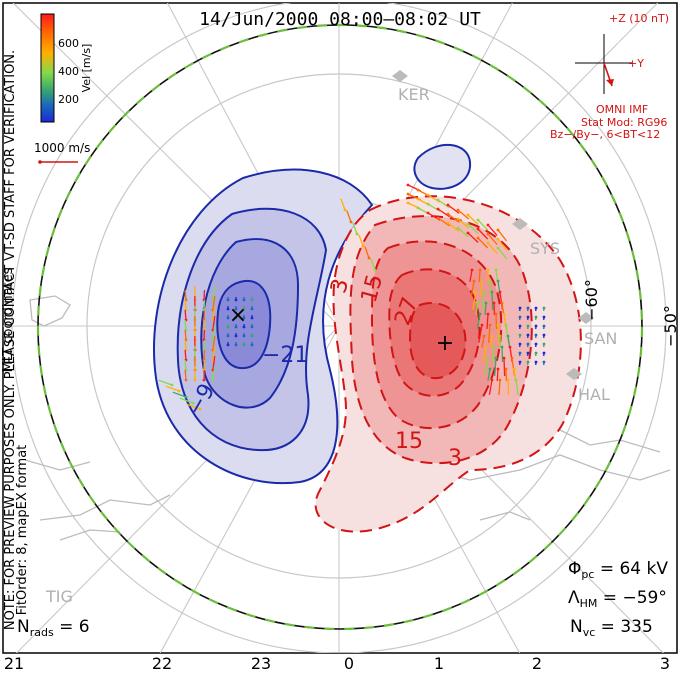  I want to click on stat-phi-pc: Φpc = 64 kV, so click(618, 570).